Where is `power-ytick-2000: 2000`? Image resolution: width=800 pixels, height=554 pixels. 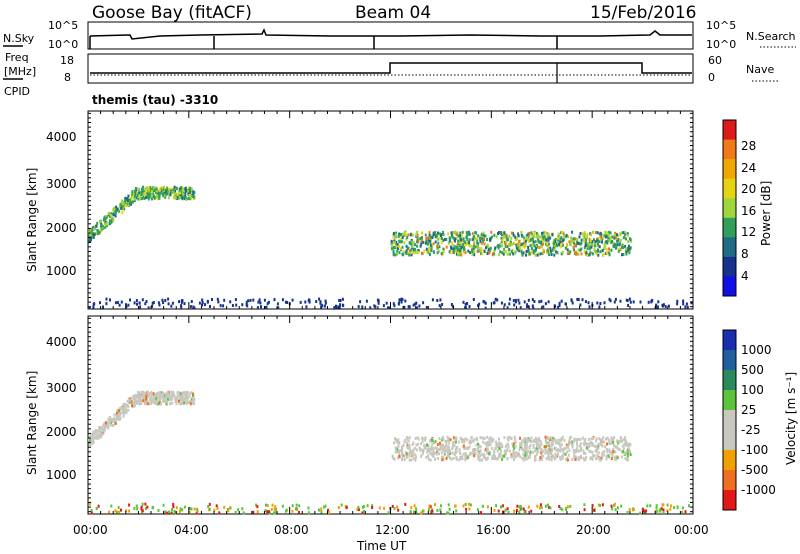
power-ytick-2000: 2000 is located at coordinates (61, 228).